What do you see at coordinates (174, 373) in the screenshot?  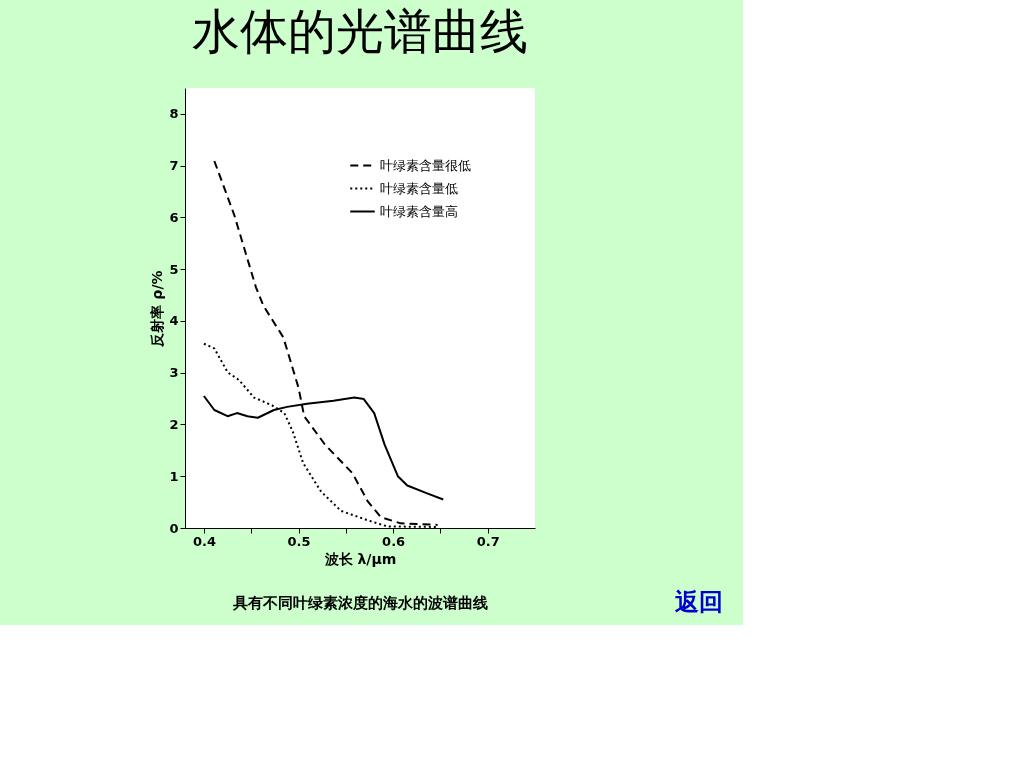 I see `y-tick-label: 3` at bounding box center [174, 373].